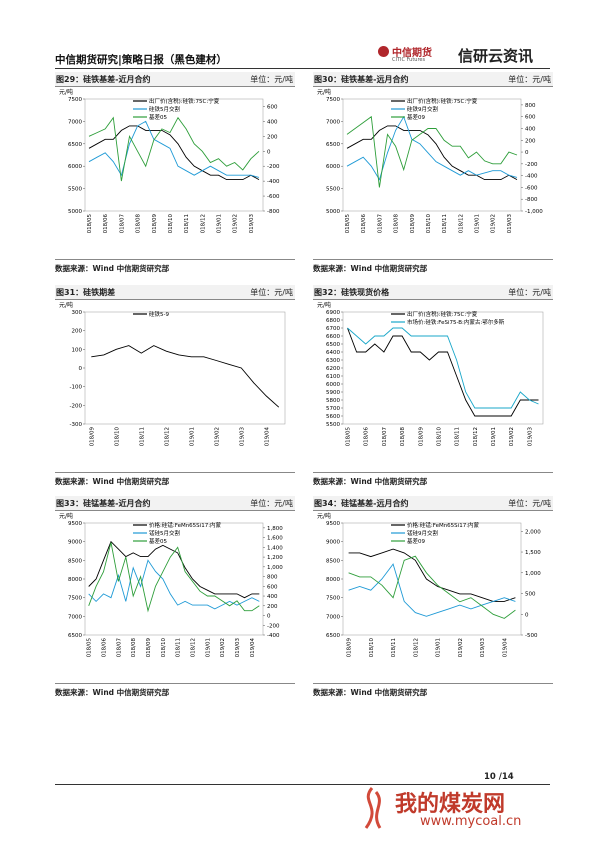 The height and width of the screenshot is (842, 595). Describe the element at coordinates (533, 574) in the screenshot. I see `y2-tick-label: 1,000` at that location.